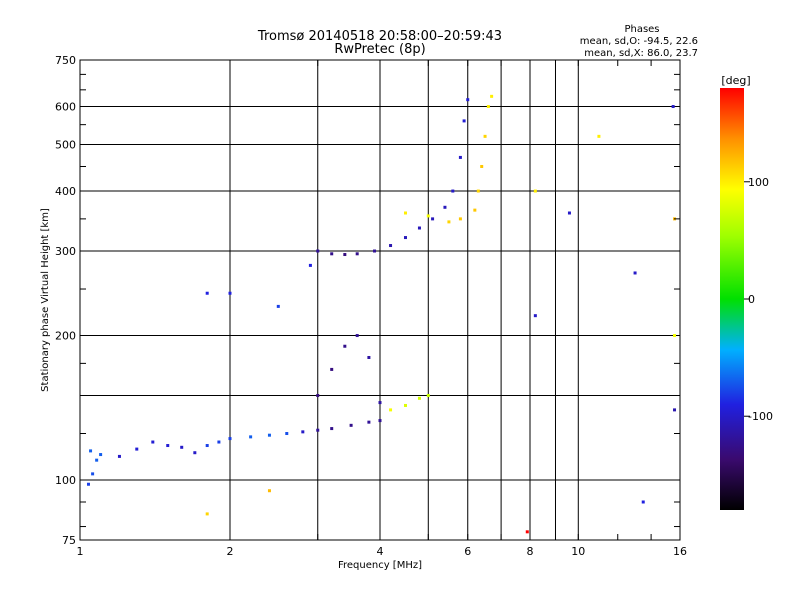 This screenshot has height=604, width=800. Describe the element at coordinates (65, 251) in the screenshot. I see `y-tick-label: 300` at that location.